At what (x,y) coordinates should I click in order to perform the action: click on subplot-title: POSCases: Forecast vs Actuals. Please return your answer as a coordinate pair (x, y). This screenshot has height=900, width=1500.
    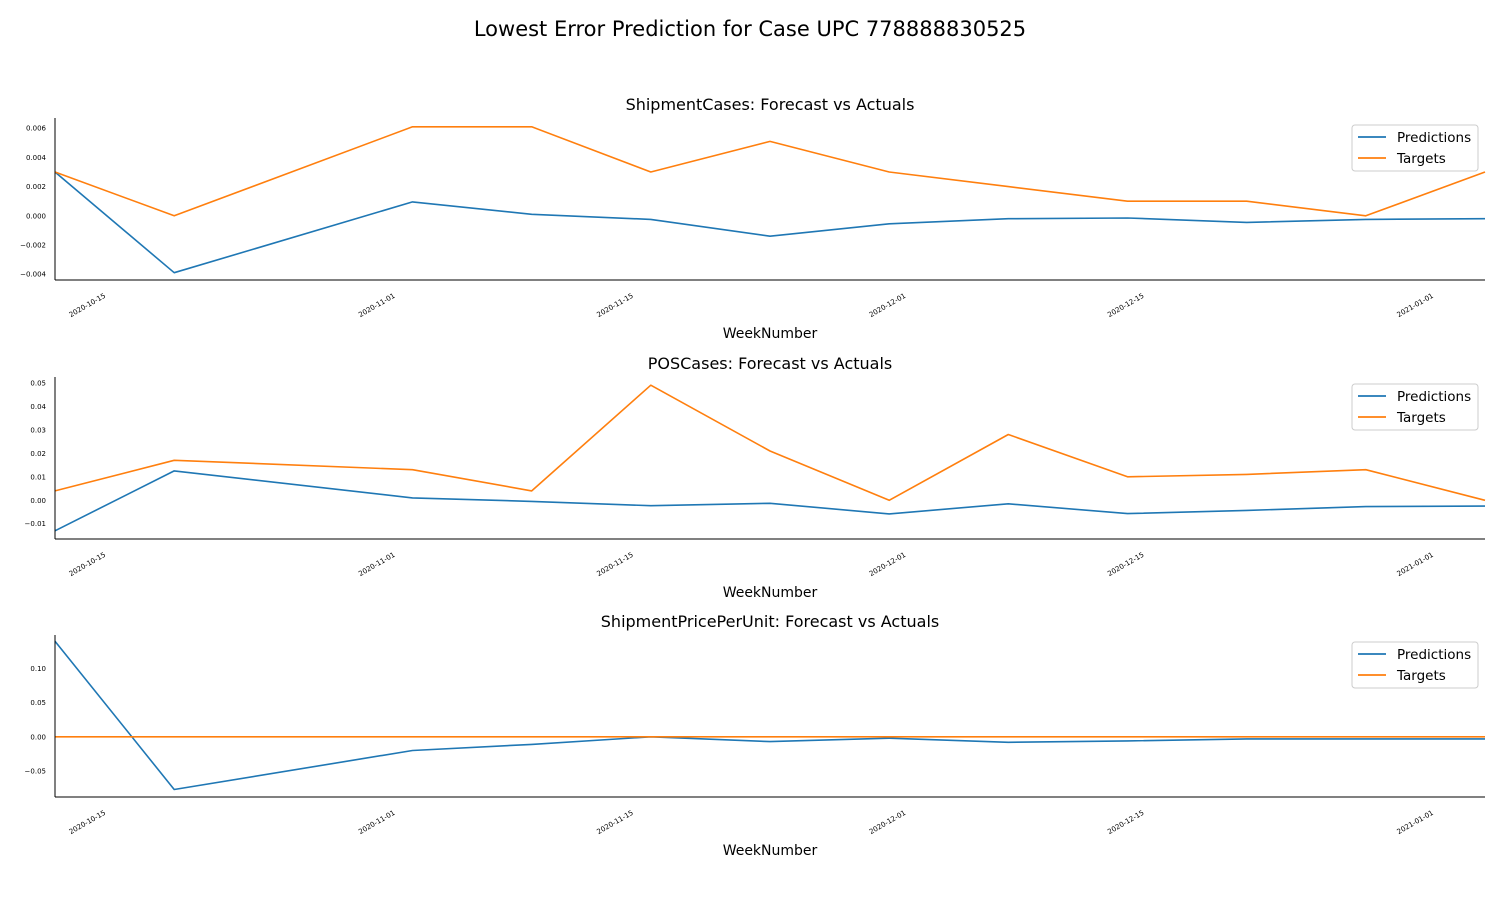
    Looking at the image, I should click on (770, 363).